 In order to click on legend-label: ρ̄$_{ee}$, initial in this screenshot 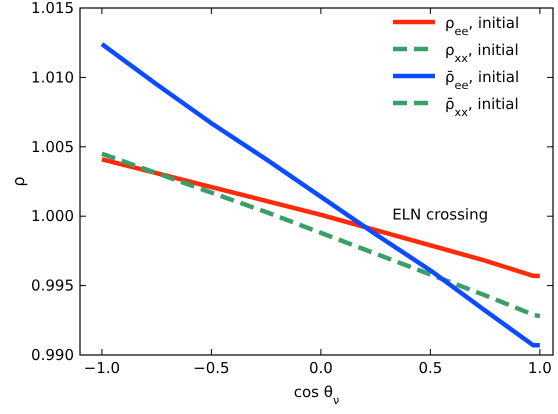, I will do `click(482, 80)`.